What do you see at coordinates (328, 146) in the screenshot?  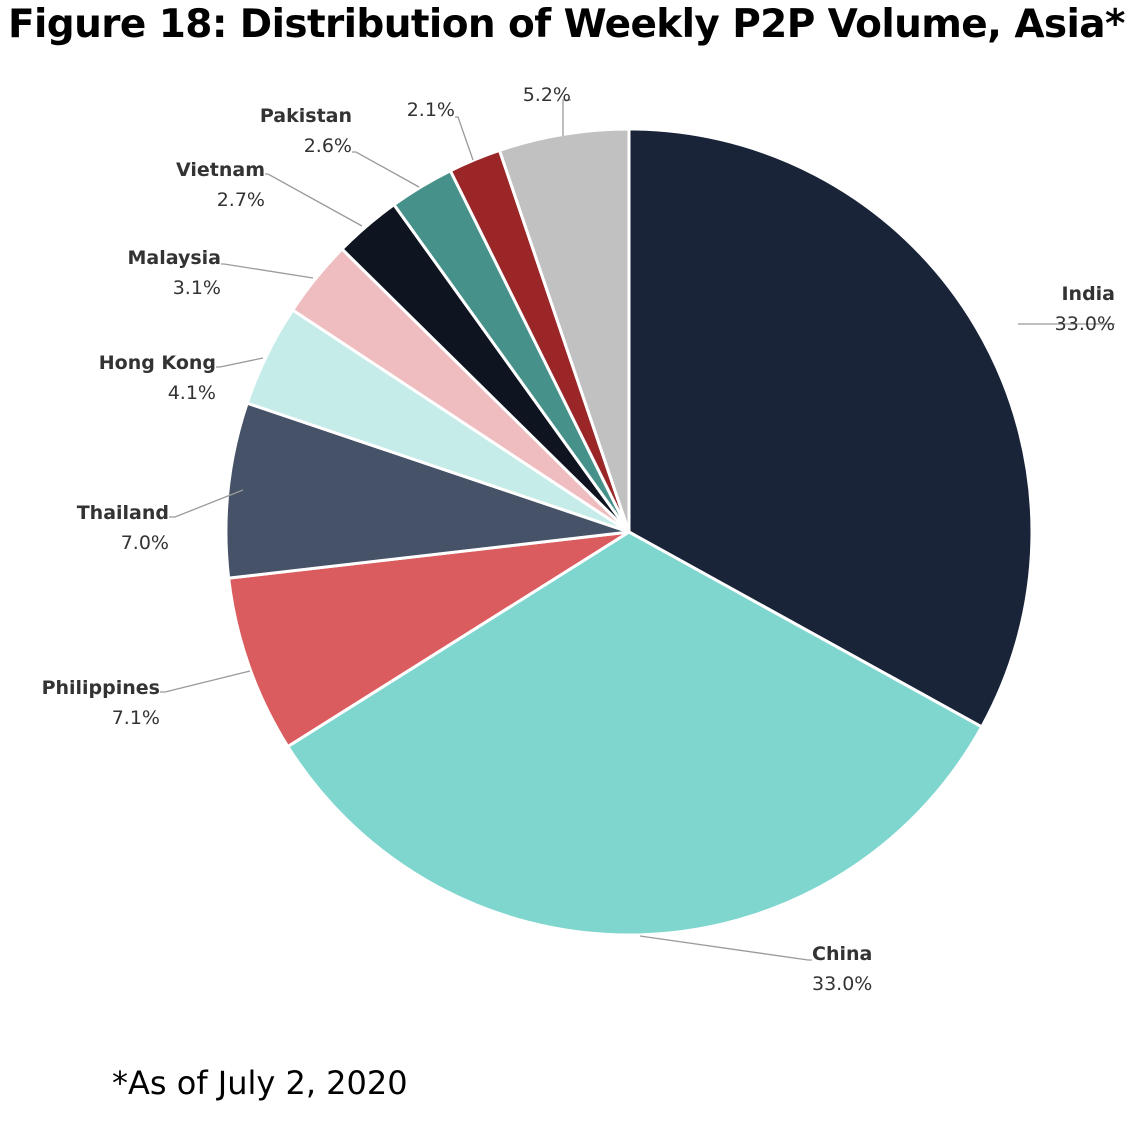 I see `slice-value-pakistan: 2.6%` at bounding box center [328, 146].